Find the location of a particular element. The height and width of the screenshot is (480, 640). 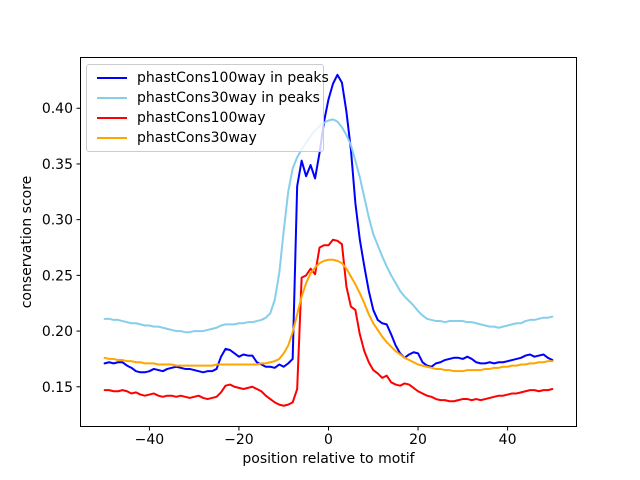

legend-swatch-phastcons100way-in-peaks is located at coordinates (112, 78).